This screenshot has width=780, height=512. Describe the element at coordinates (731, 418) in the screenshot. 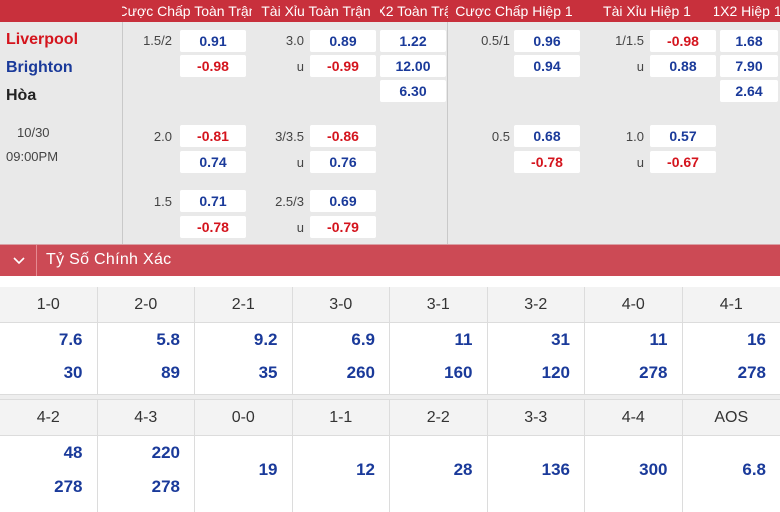

I see `score-label: AOS` at that location.